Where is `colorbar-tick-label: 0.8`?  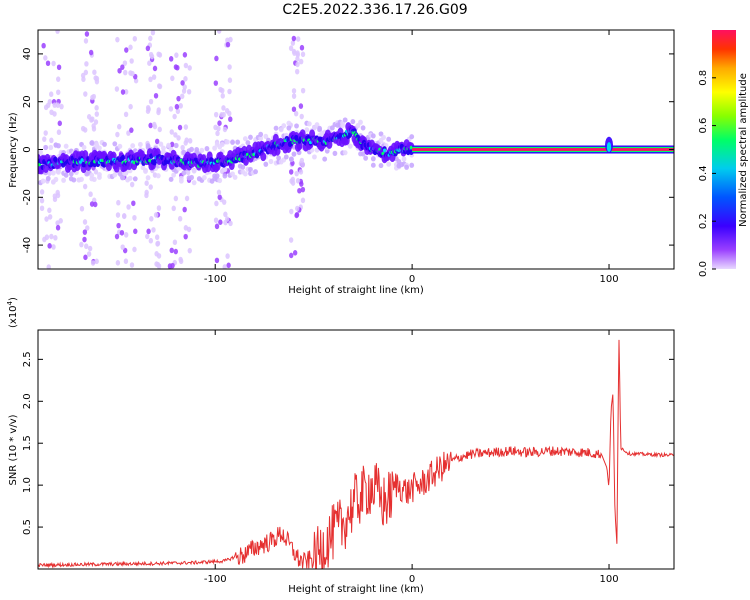 colorbar-tick-label: 0.8 is located at coordinates (703, 78).